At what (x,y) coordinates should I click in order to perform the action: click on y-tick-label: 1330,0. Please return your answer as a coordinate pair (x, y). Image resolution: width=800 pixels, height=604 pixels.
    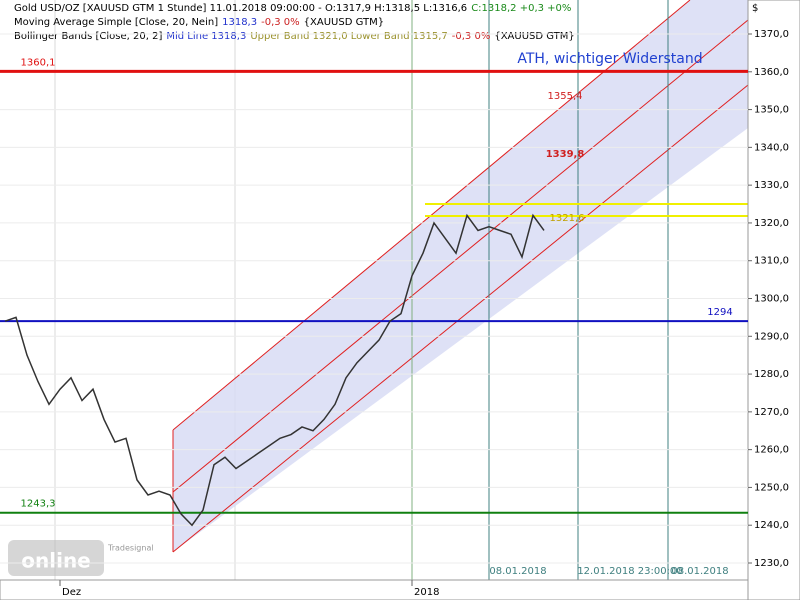
    Looking at the image, I should click on (771, 185).